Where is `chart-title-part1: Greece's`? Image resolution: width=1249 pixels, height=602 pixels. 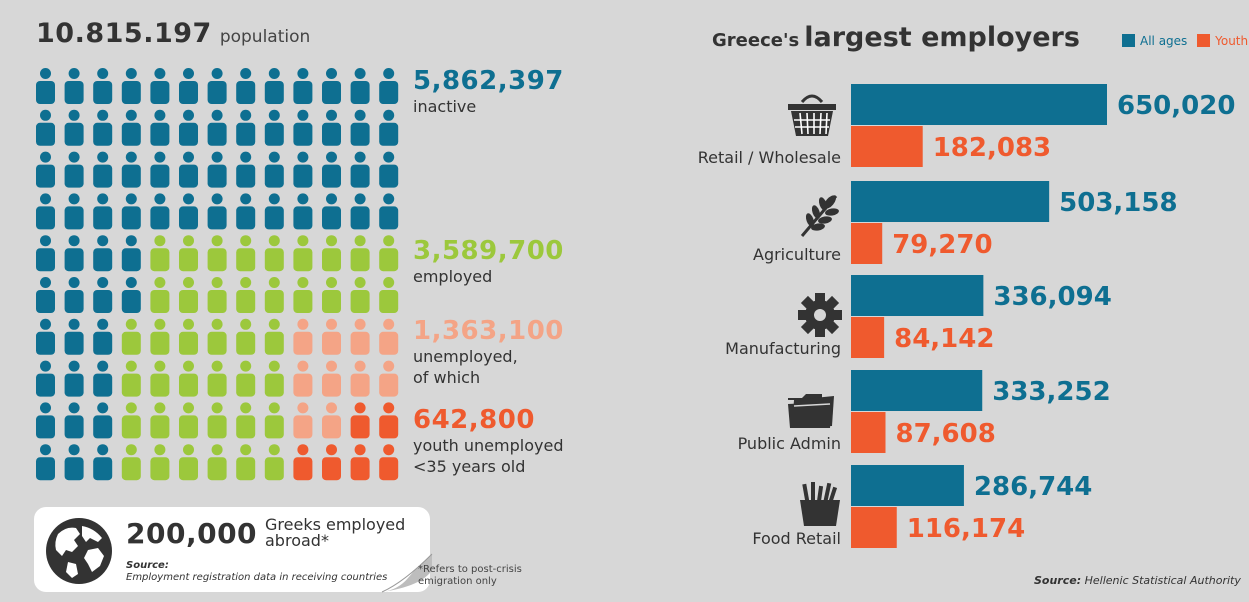
chart-title-part1: Greece's is located at coordinates (756, 40).